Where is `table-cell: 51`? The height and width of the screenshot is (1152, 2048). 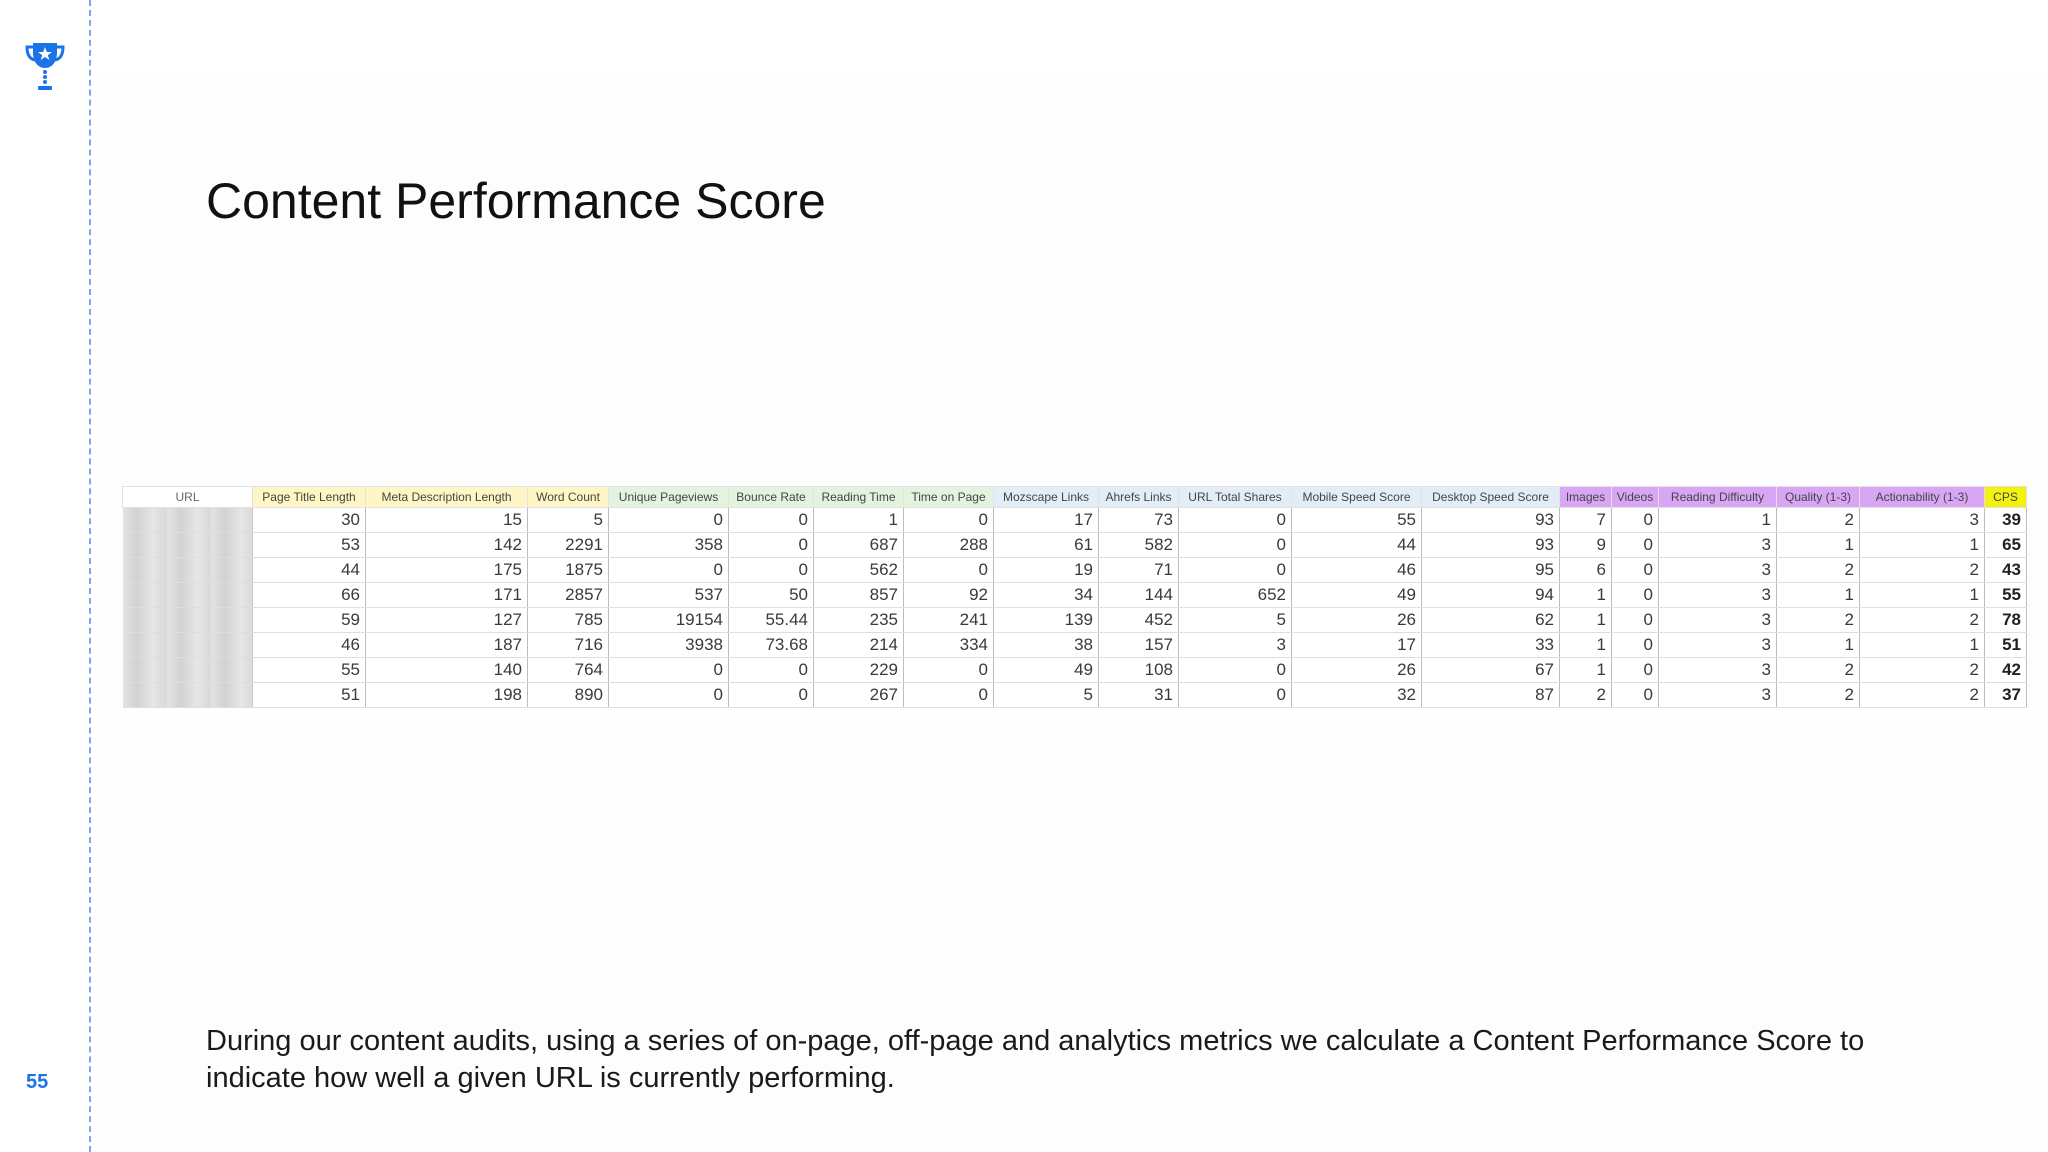 table-cell: 51 is located at coordinates (309, 695).